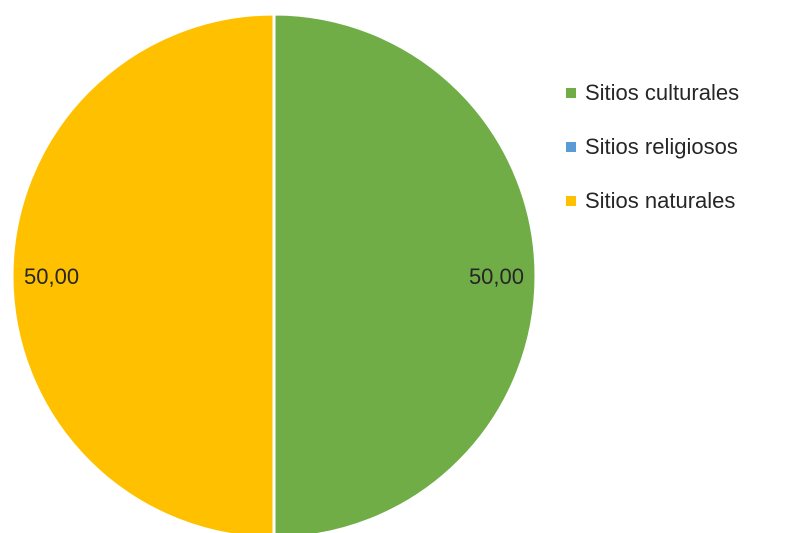 The image size is (785, 533). Describe the element at coordinates (662, 92) in the screenshot. I see `legend-label: Sitios culturales` at that location.